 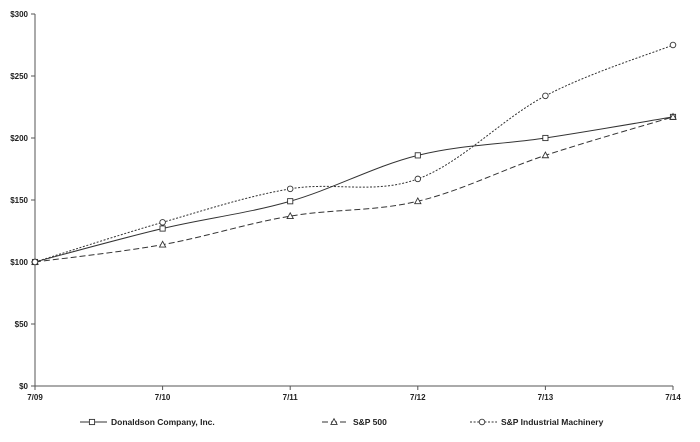 I want to click on x-tick-label: 7/12, so click(x=418, y=397).